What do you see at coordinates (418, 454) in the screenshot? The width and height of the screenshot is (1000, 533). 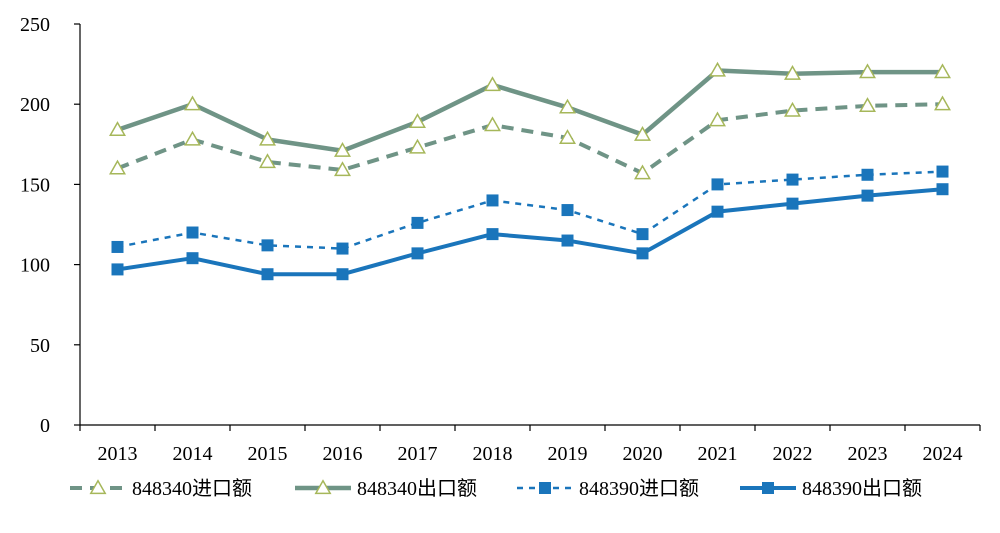 I see `x-tick-label: 2017` at bounding box center [418, 454].